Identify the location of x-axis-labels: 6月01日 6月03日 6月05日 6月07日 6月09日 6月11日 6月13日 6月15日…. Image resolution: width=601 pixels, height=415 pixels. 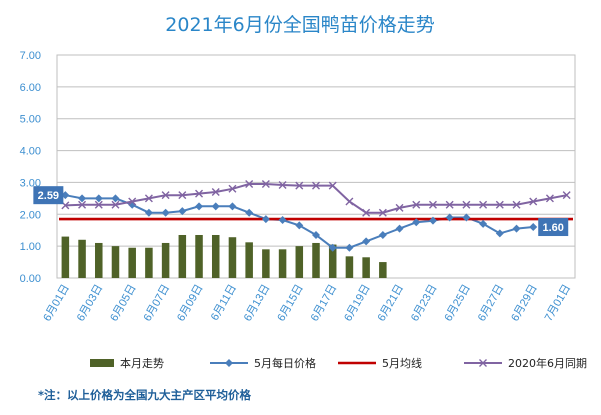
(307, 303).